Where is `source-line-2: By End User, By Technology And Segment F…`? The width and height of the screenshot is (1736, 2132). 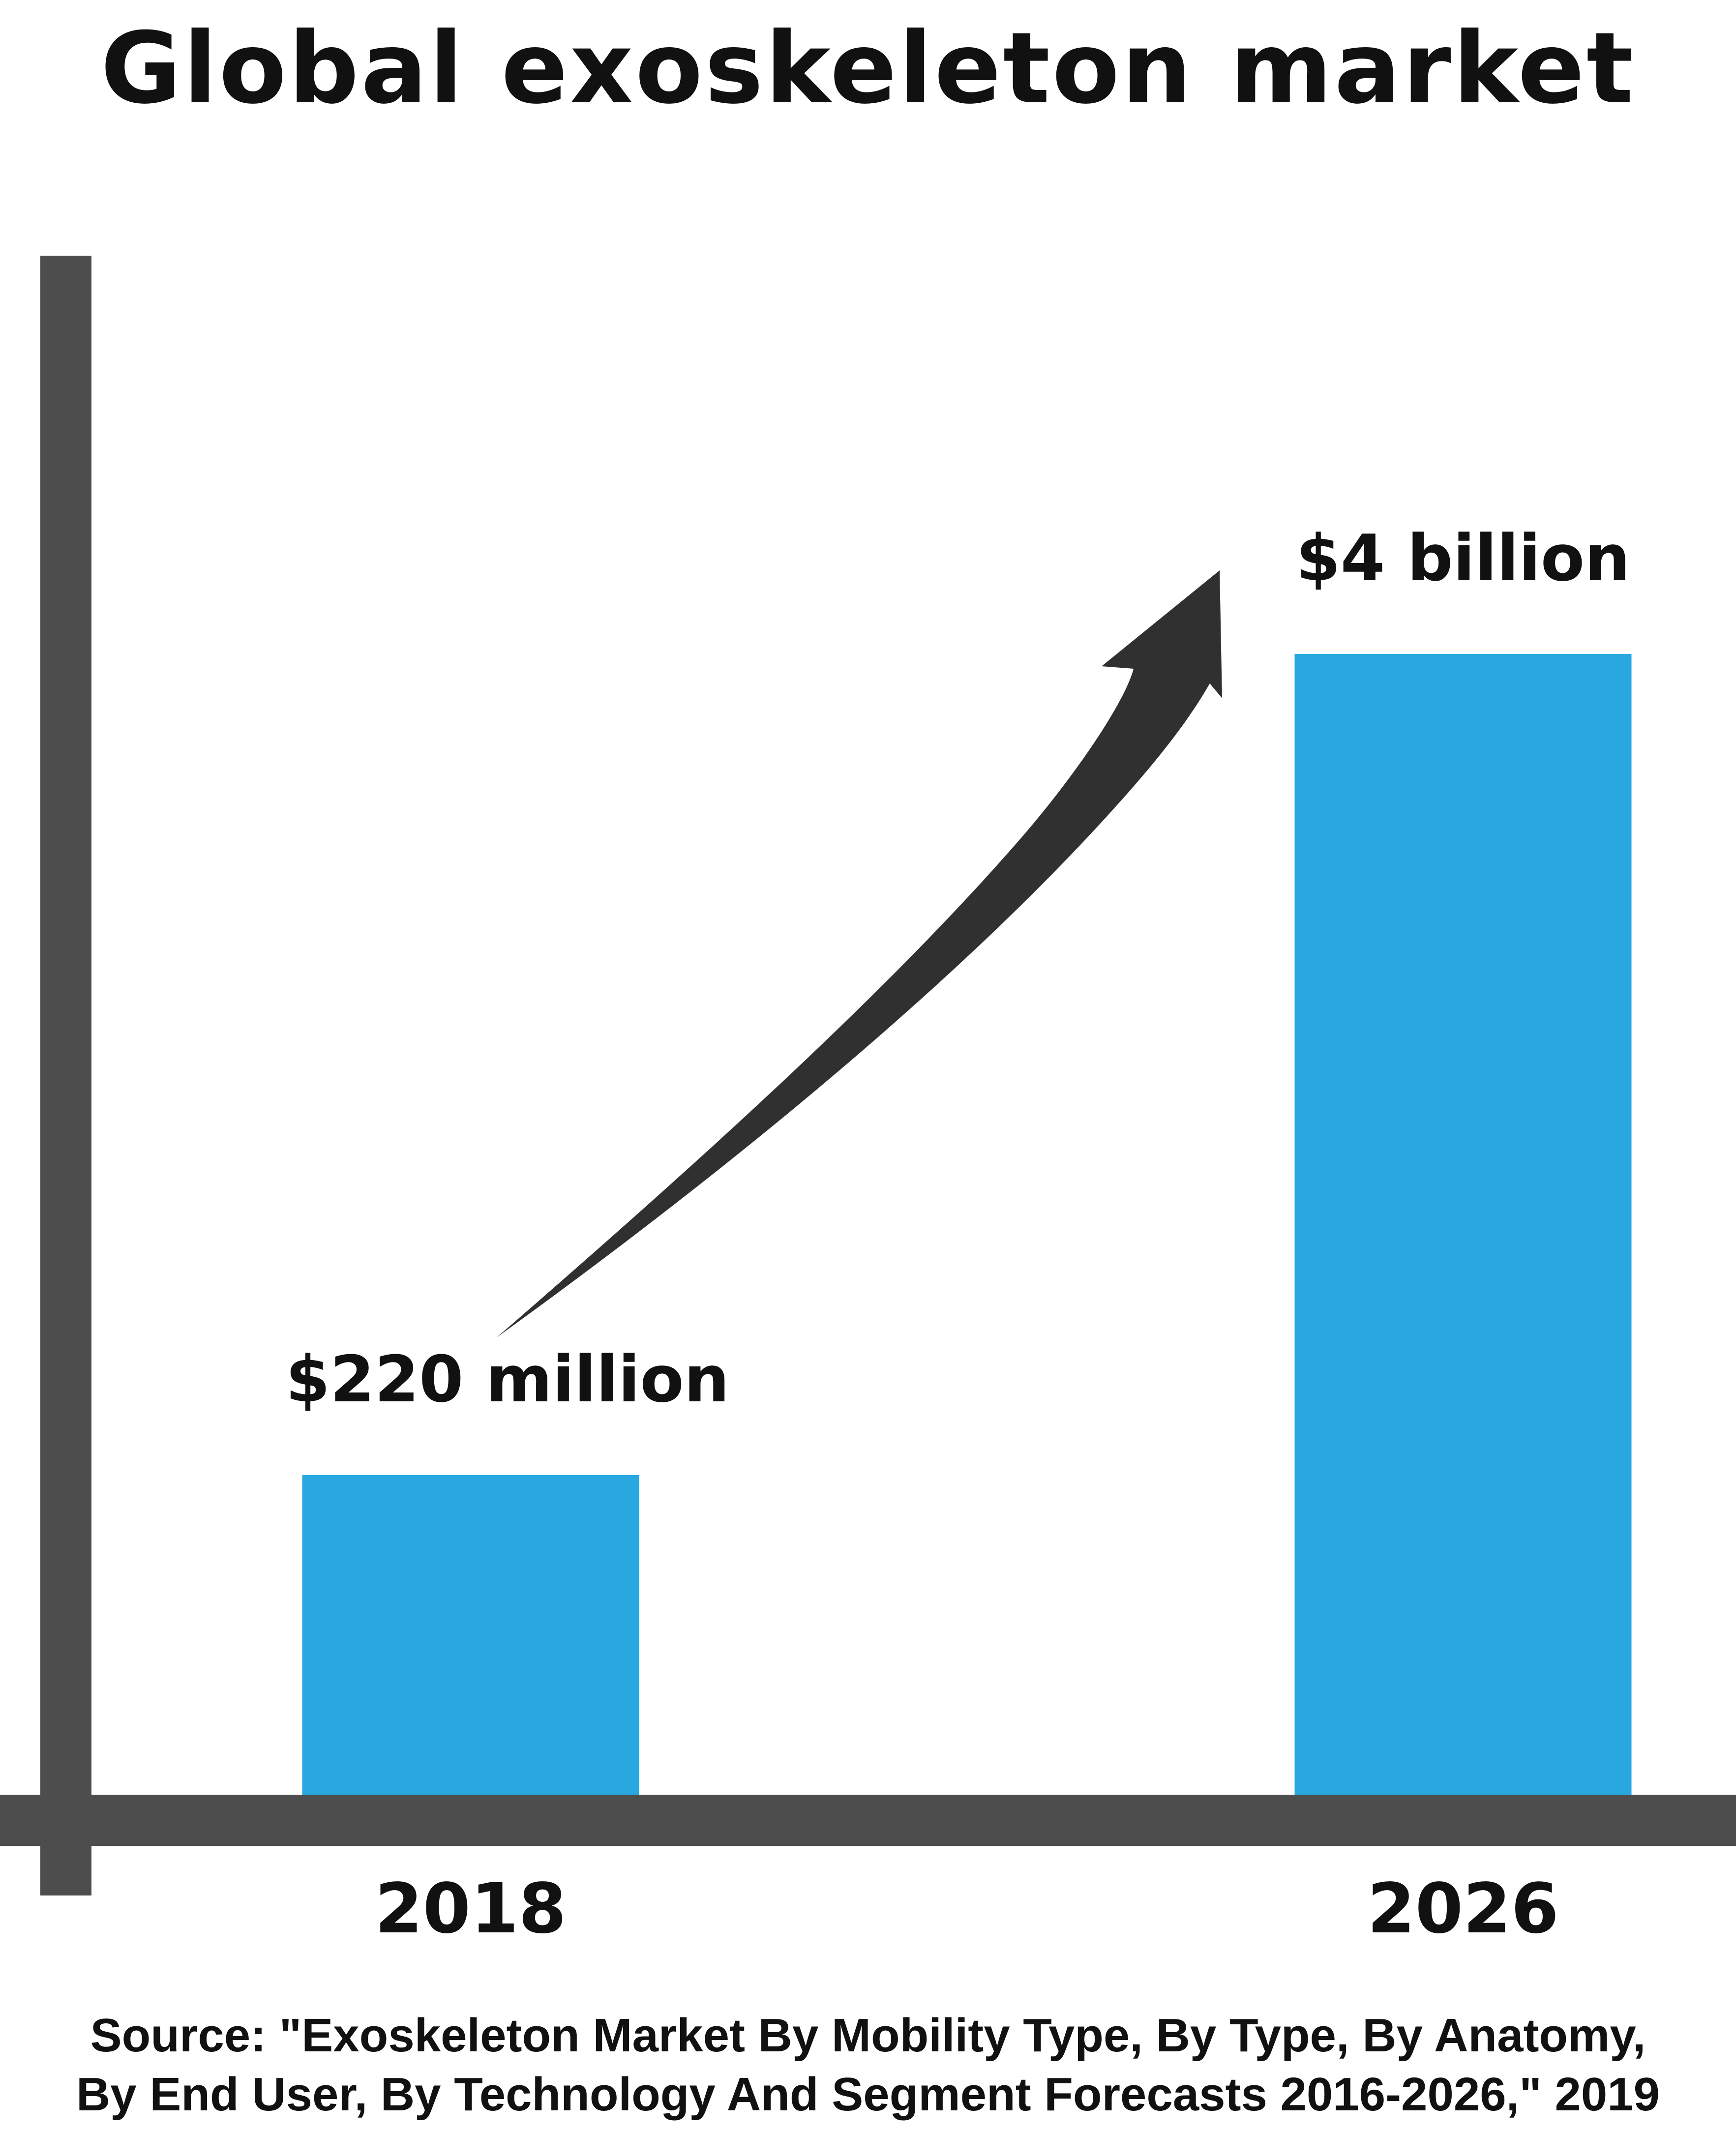
source-line-2: By End User, By Technology And Segment F… is located at coordinates (868, 2094).